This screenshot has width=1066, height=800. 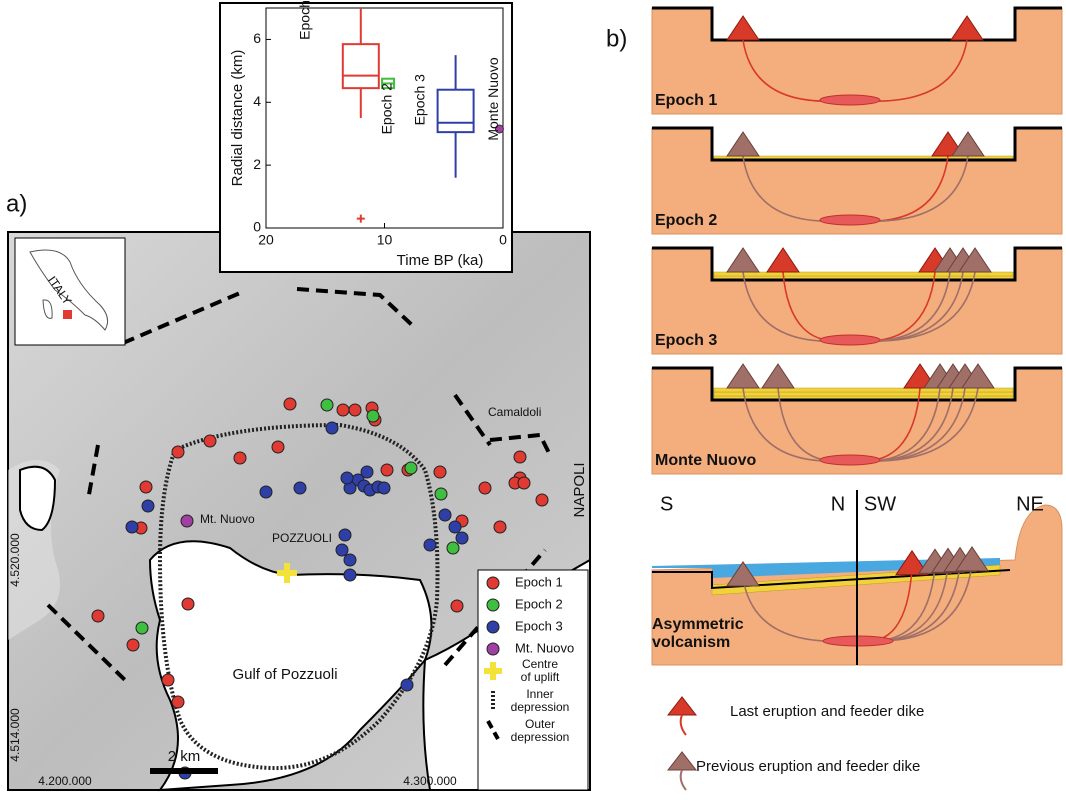 What do you see at coordinates (419, 100) in the screenshot?
I see `series-label: Epoch 3` at bounding box center [419, 100].